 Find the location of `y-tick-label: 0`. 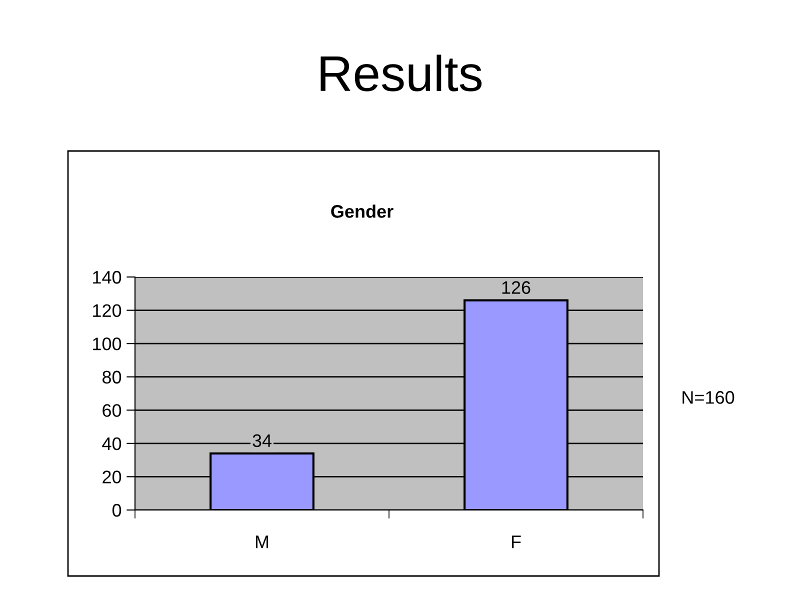

y-tick-label: 0 is located at coordinates (117, 510).